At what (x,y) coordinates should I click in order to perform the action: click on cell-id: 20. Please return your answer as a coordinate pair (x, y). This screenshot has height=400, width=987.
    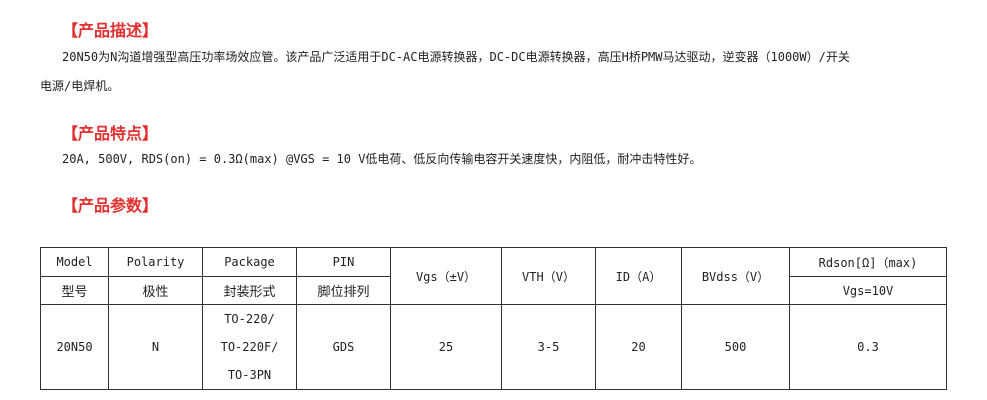
    Looking at the image, I should click on (638, 347).